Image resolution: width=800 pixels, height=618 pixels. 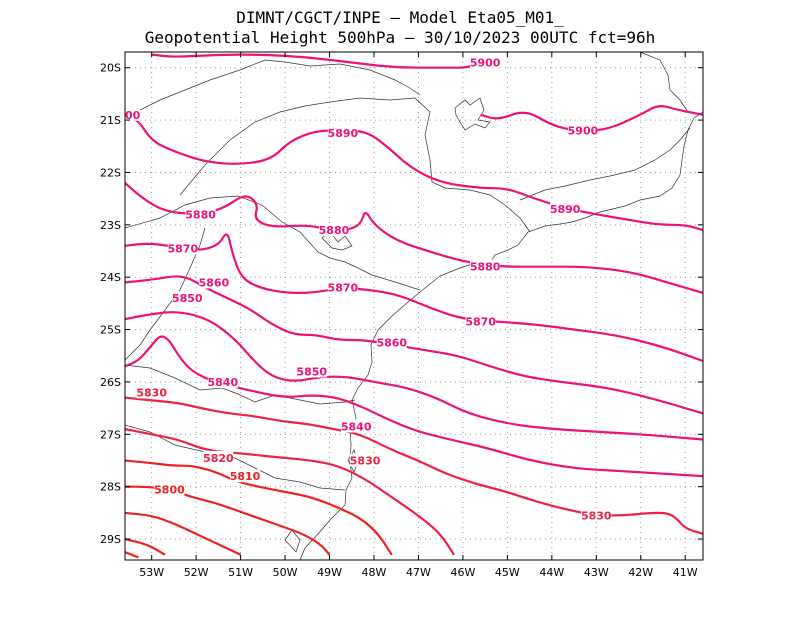 I want to click on contour-label: 5800, so click(x=169, y=489).